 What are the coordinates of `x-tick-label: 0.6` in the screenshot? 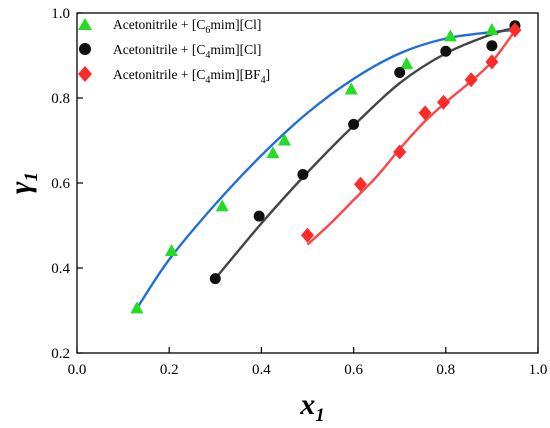 It's located at (353, 370).